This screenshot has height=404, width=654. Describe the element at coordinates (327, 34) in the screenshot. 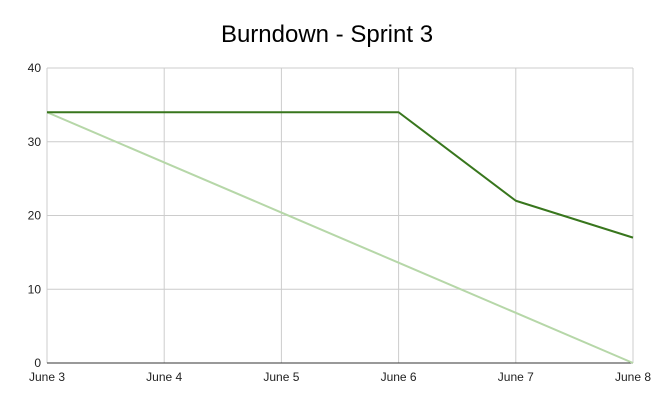

I see `chart-title: Burndown - Sprint 3` at that location.